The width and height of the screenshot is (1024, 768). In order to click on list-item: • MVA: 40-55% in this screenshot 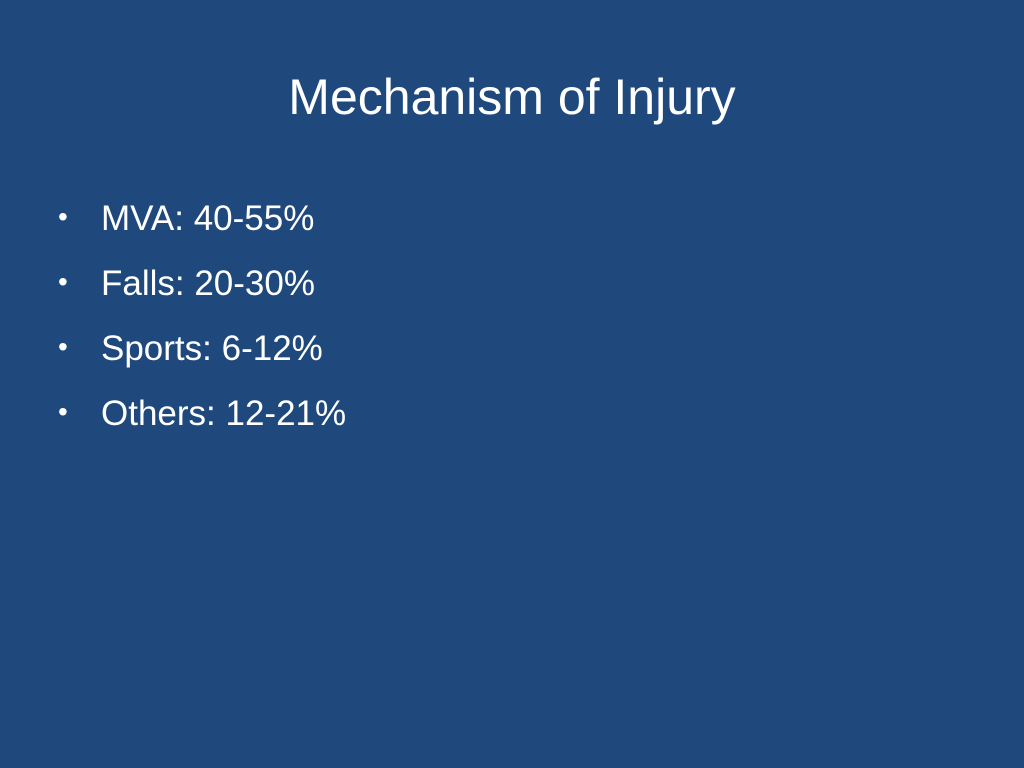, I will do `click(202, 218)`.